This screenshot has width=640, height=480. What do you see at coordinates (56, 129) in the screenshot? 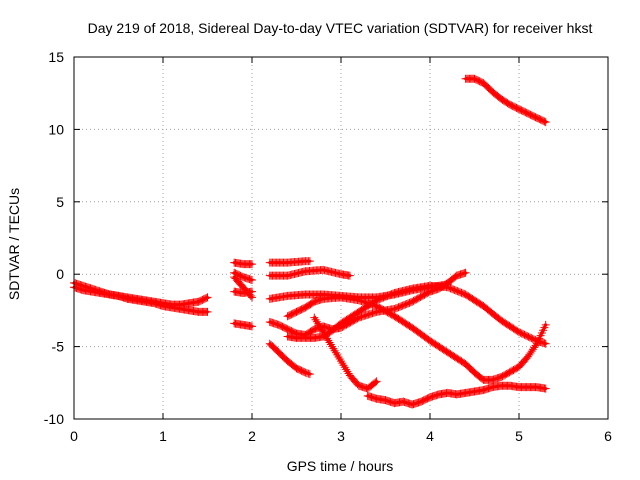
I see `y-tick-label: 10` at bounding box center [56, 129].